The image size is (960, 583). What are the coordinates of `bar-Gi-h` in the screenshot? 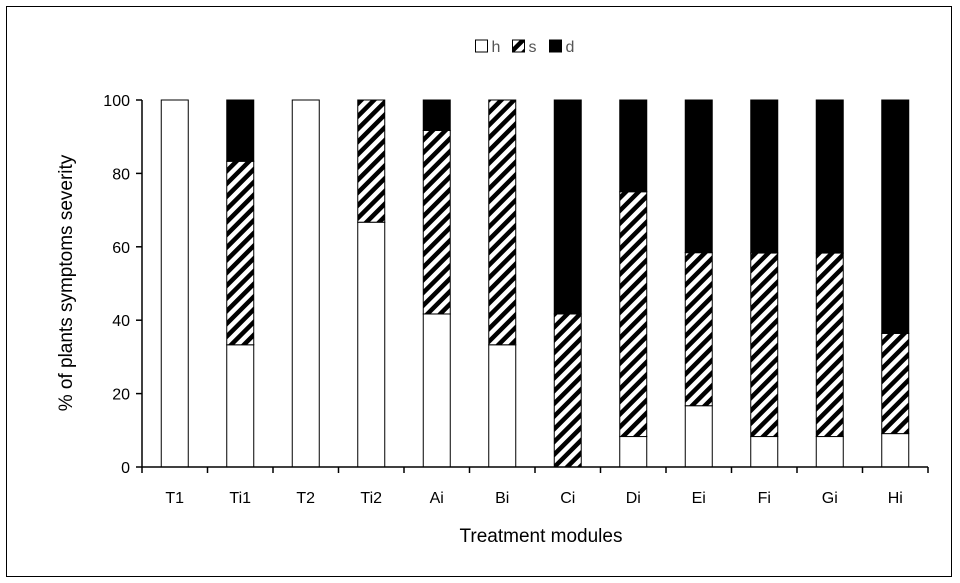 It's located at (829, 452).